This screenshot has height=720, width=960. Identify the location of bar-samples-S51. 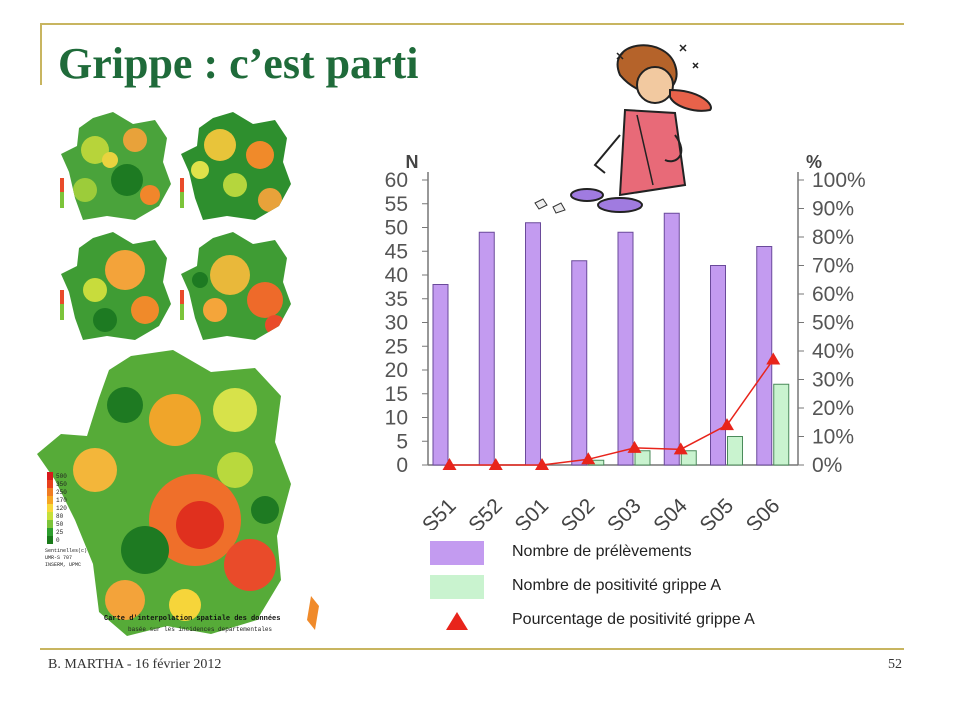
(440, 375).